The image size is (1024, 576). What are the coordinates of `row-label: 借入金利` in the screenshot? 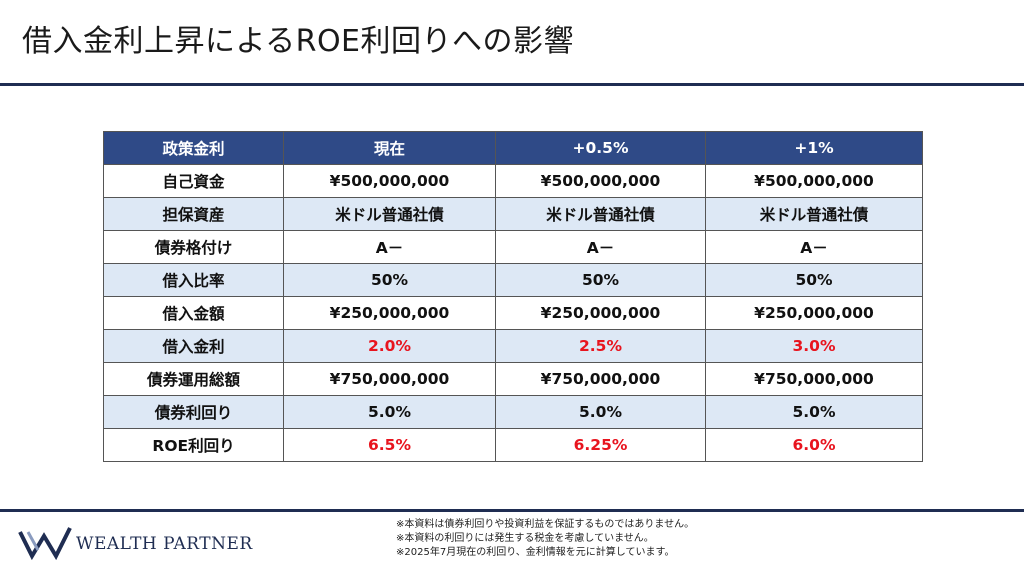 It's located at (193, 346).